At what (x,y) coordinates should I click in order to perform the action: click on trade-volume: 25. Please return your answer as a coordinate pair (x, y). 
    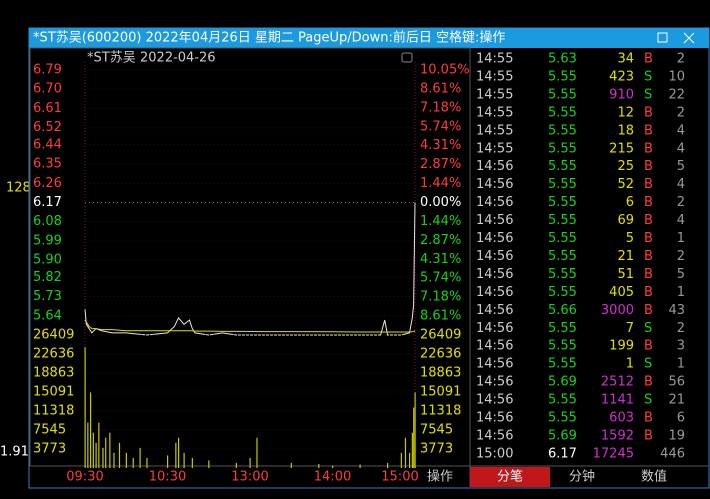
    Looking at the image, I should click on (625, 166).